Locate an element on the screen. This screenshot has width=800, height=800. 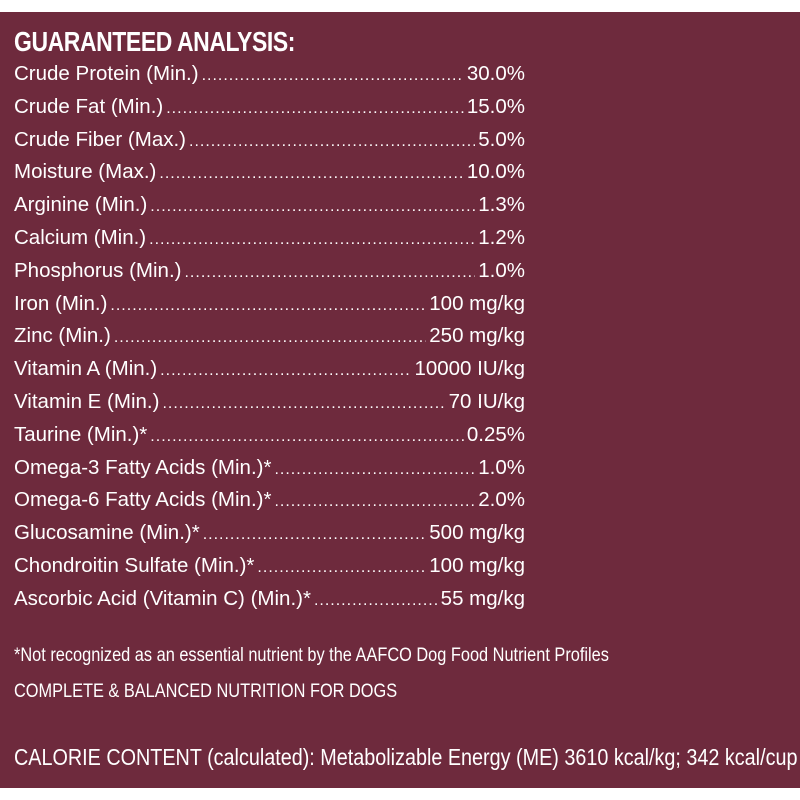
nutrient-label: Ascorbic Acid (Vitamin C) (Min.)* is located at coordinates (162, 598).